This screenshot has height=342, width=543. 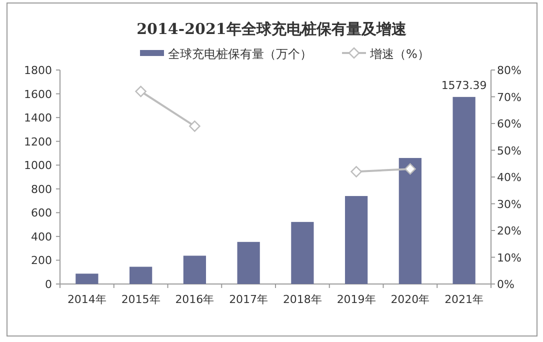 What do you see at coordinates (41, 189) in the screenshot?
I see `y-tick-label: 800` at bounding box center [41, 189].